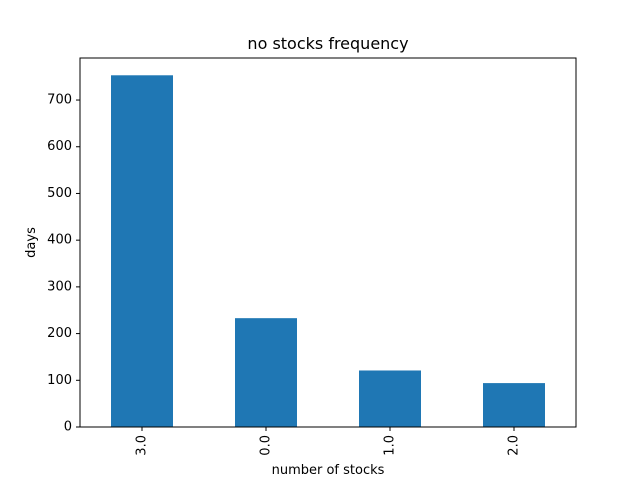  What do you see at coordinates (31, 242) in the screenshot?
I see `y-axis-title: days` at bounding box center [31, 242].